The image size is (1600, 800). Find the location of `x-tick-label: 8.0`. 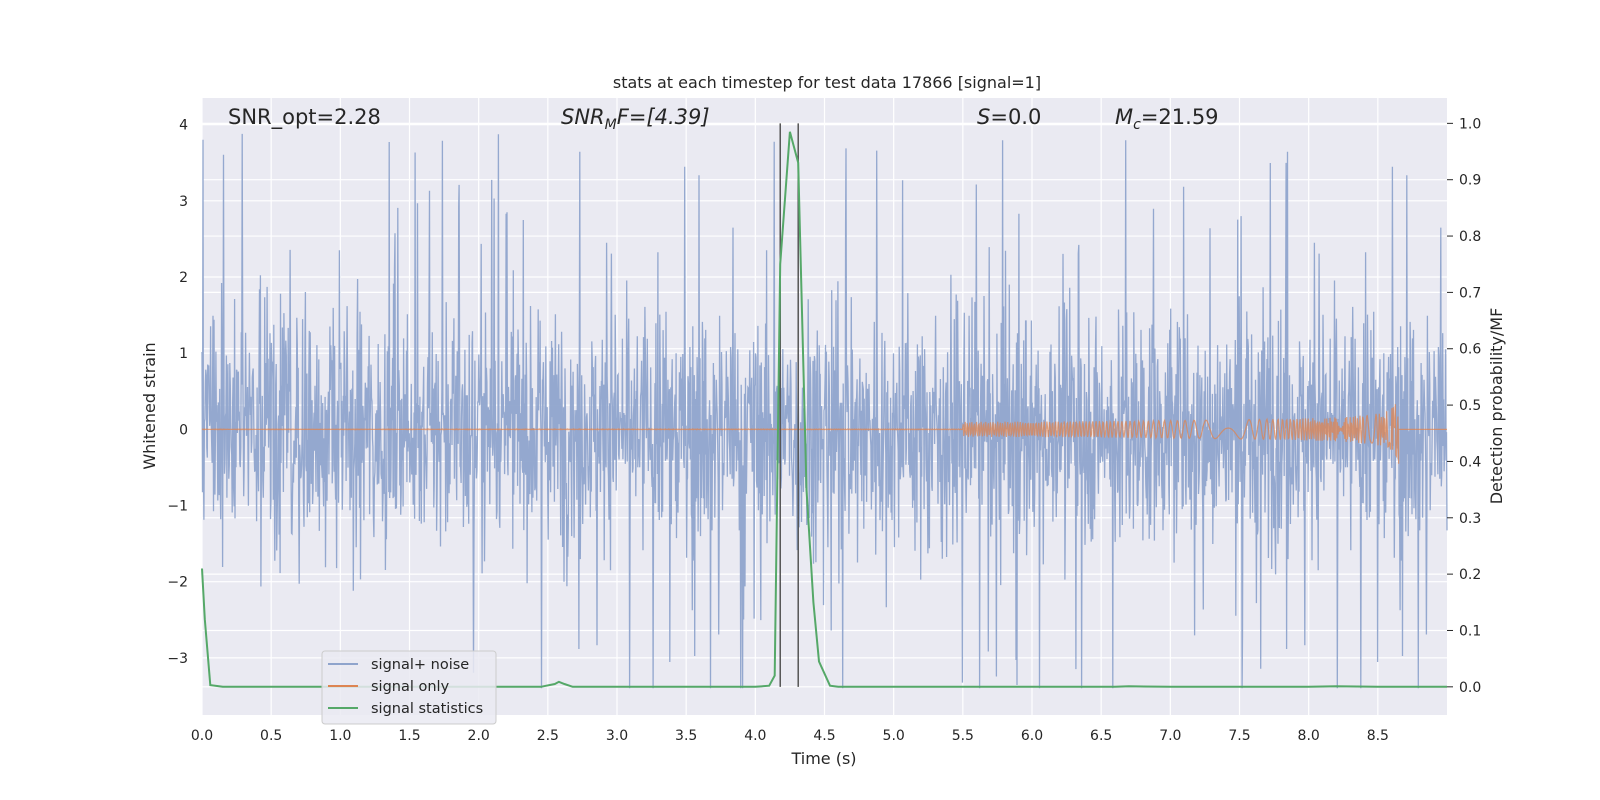

x-tick-label: 8.0 is located at coordinates (1309, 736).